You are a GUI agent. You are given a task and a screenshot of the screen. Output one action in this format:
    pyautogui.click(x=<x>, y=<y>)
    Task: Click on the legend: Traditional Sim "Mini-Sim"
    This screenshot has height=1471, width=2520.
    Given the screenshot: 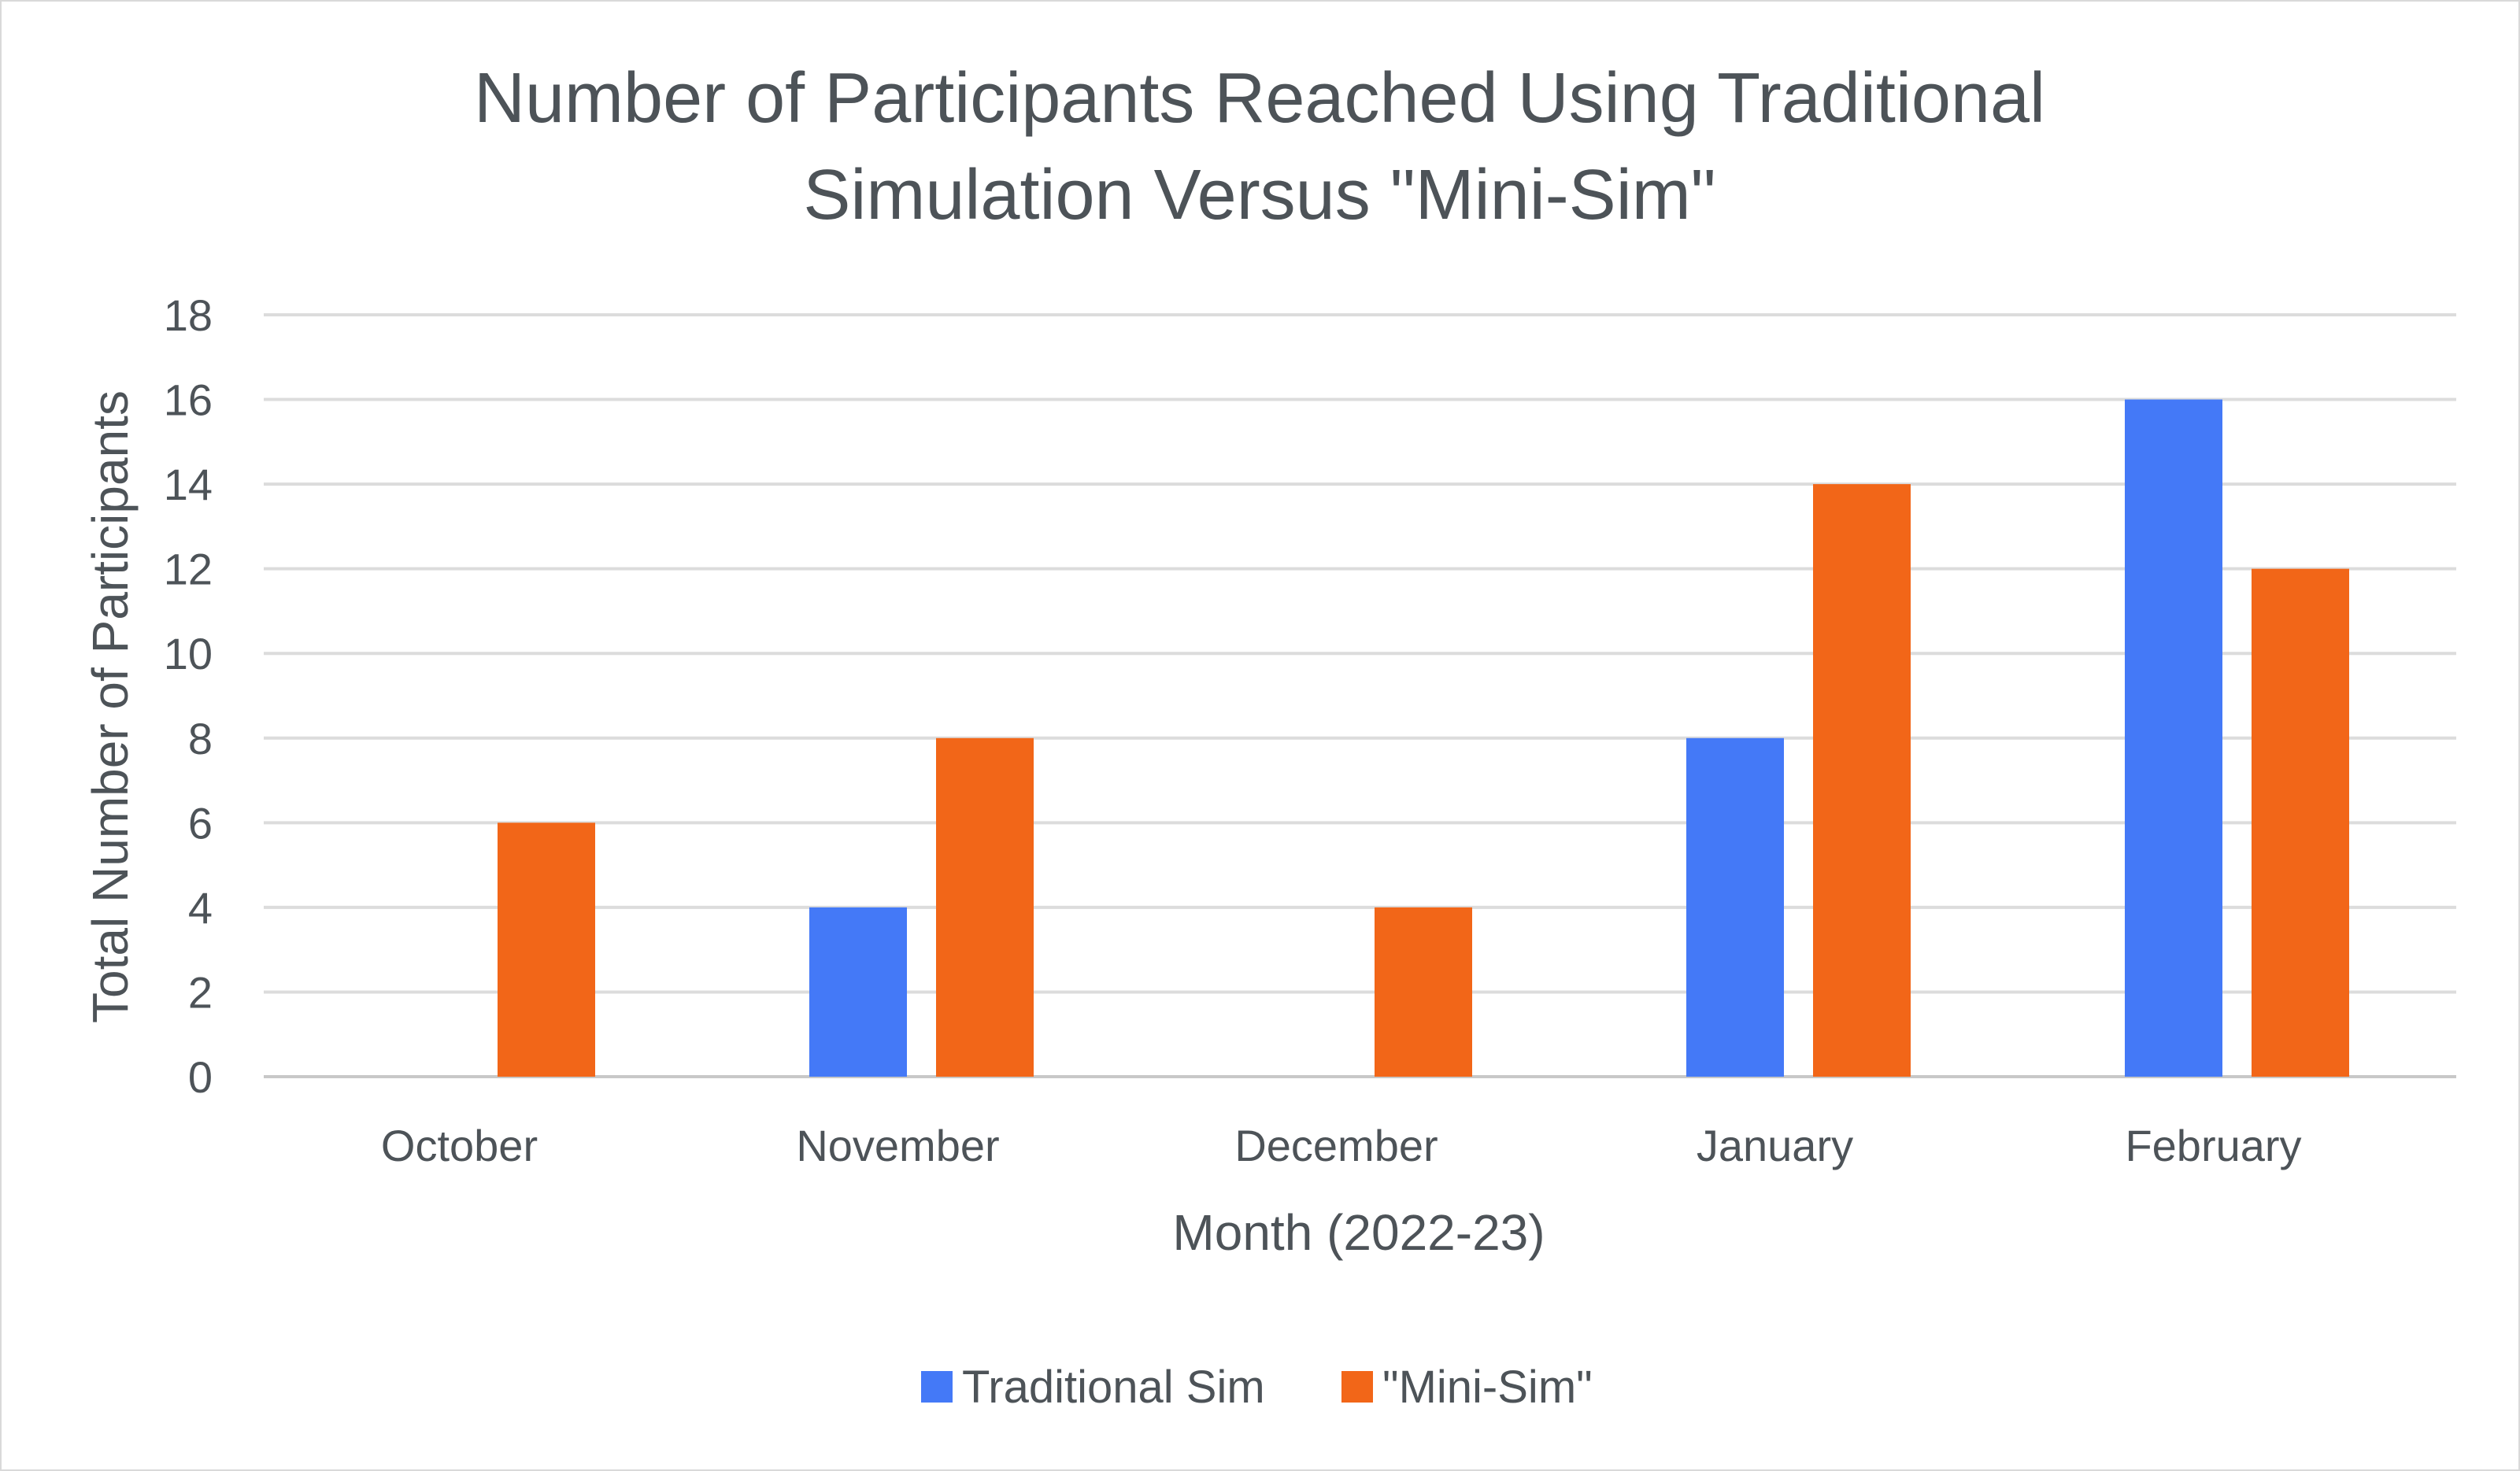 What is the action you would take?
    pyautogui.click(x=1257, y=1387)
    